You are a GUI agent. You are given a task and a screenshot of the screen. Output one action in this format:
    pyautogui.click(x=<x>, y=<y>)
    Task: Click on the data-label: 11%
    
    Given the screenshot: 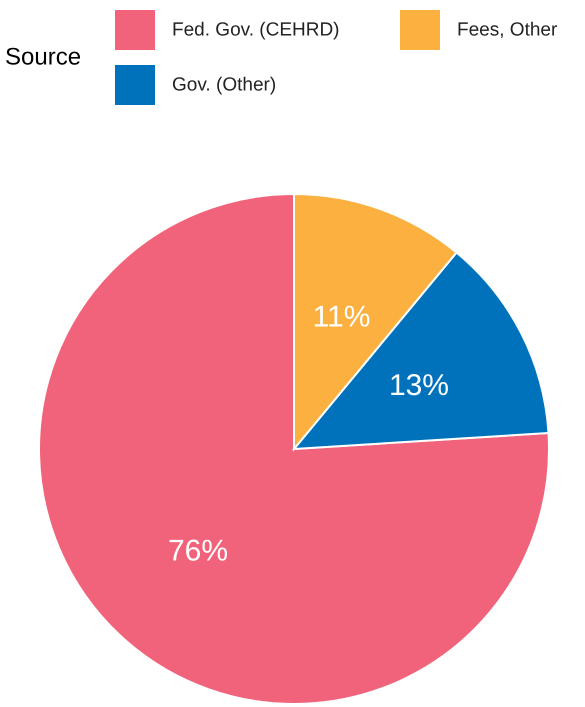 What is the action you would take?
    pyautogui.click(x=341, y=317)
    